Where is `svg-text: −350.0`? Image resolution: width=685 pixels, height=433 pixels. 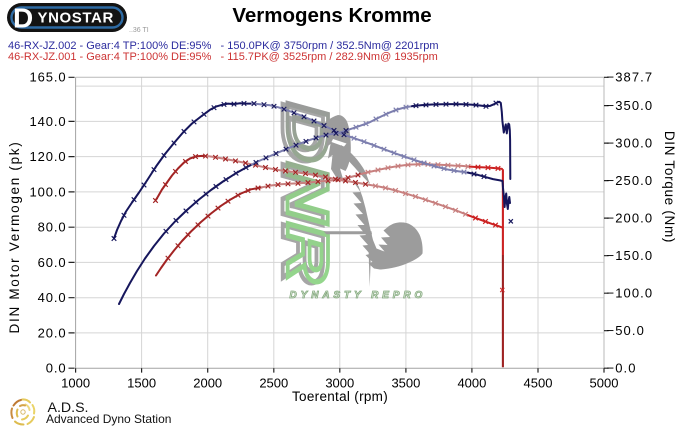 svg-text: −350.0 is located at coordinates (630, 105).